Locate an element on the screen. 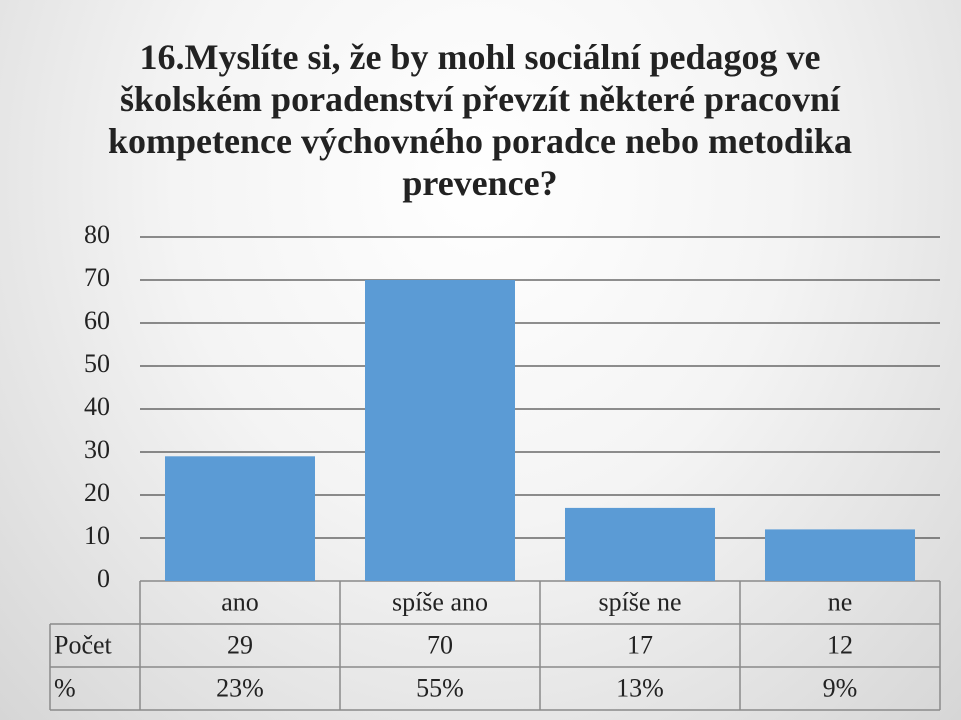 The image size is (961, 720). table-cell: 55% is located at coordinates (440, 687).